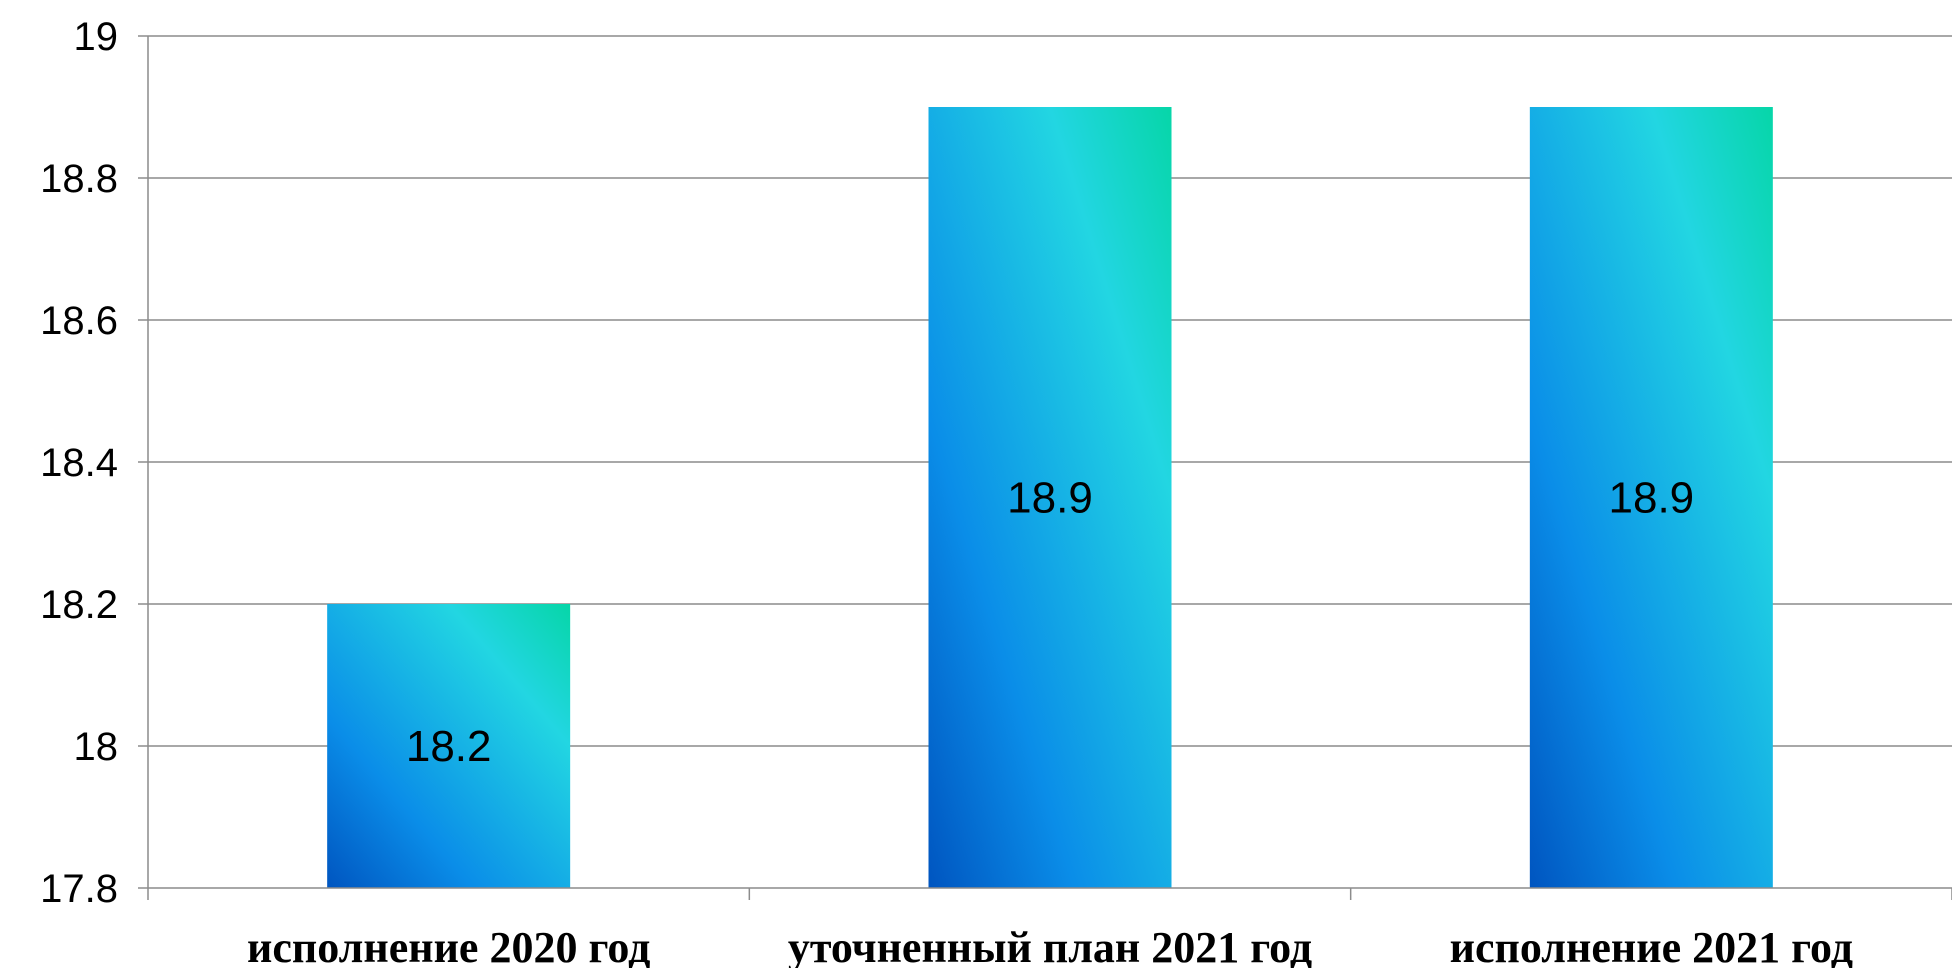 The image size is (1952, 968). I want to click on y-tick-label: 19, so click(96, 37).